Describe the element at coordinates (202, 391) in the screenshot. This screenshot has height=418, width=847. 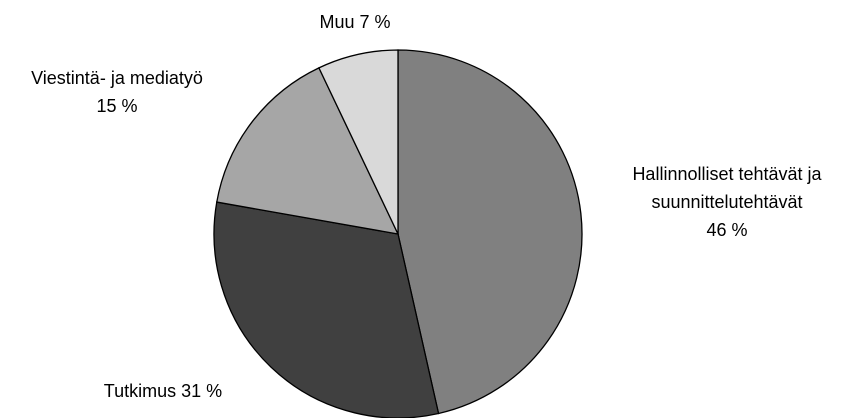
I see `value-label: 31 %` at that location.